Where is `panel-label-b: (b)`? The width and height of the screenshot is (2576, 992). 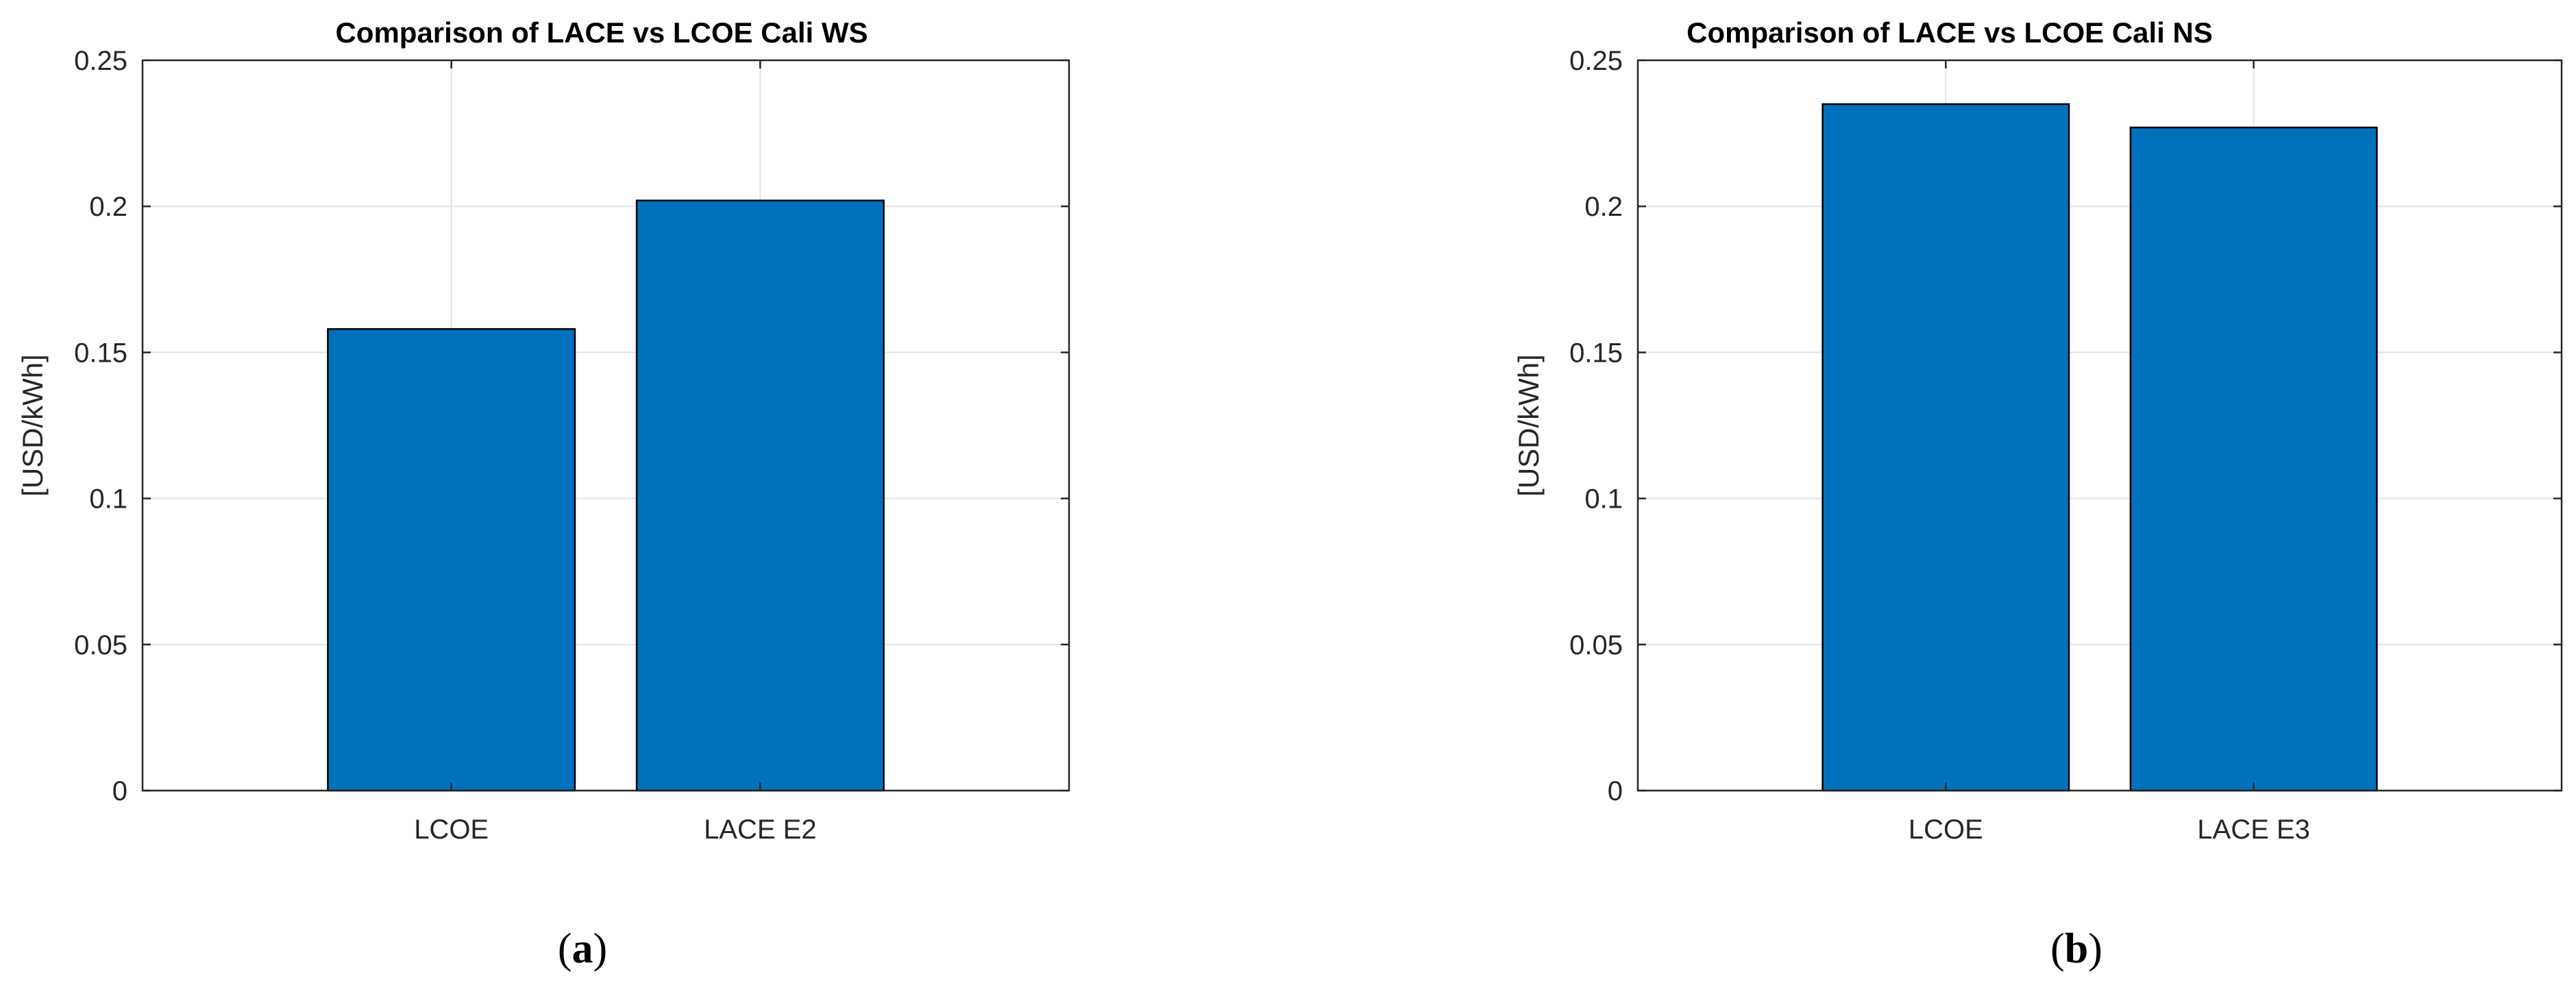 panel-label-b: (b) is located at coordinates (2076, 949).